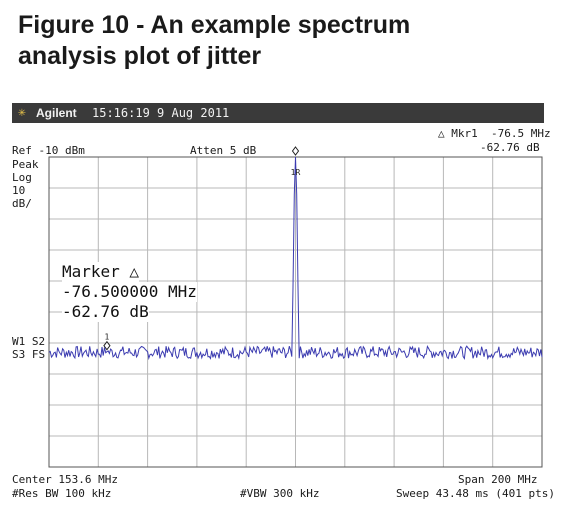 The height and width of the screenshot is (523, 568). What do you see at coordinates (105, 312) in the screenshot?
I see `marker-box-amplitude: -62.76 dB` at bounding box center [105, 312].